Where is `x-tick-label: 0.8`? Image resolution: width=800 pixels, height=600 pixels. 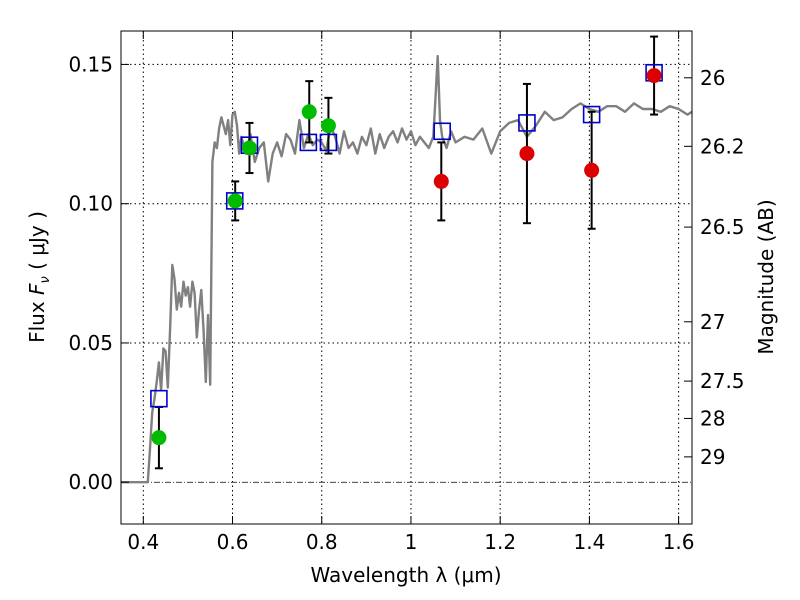
x-tick-label: 0.8 is located at coordinates (322, 542).